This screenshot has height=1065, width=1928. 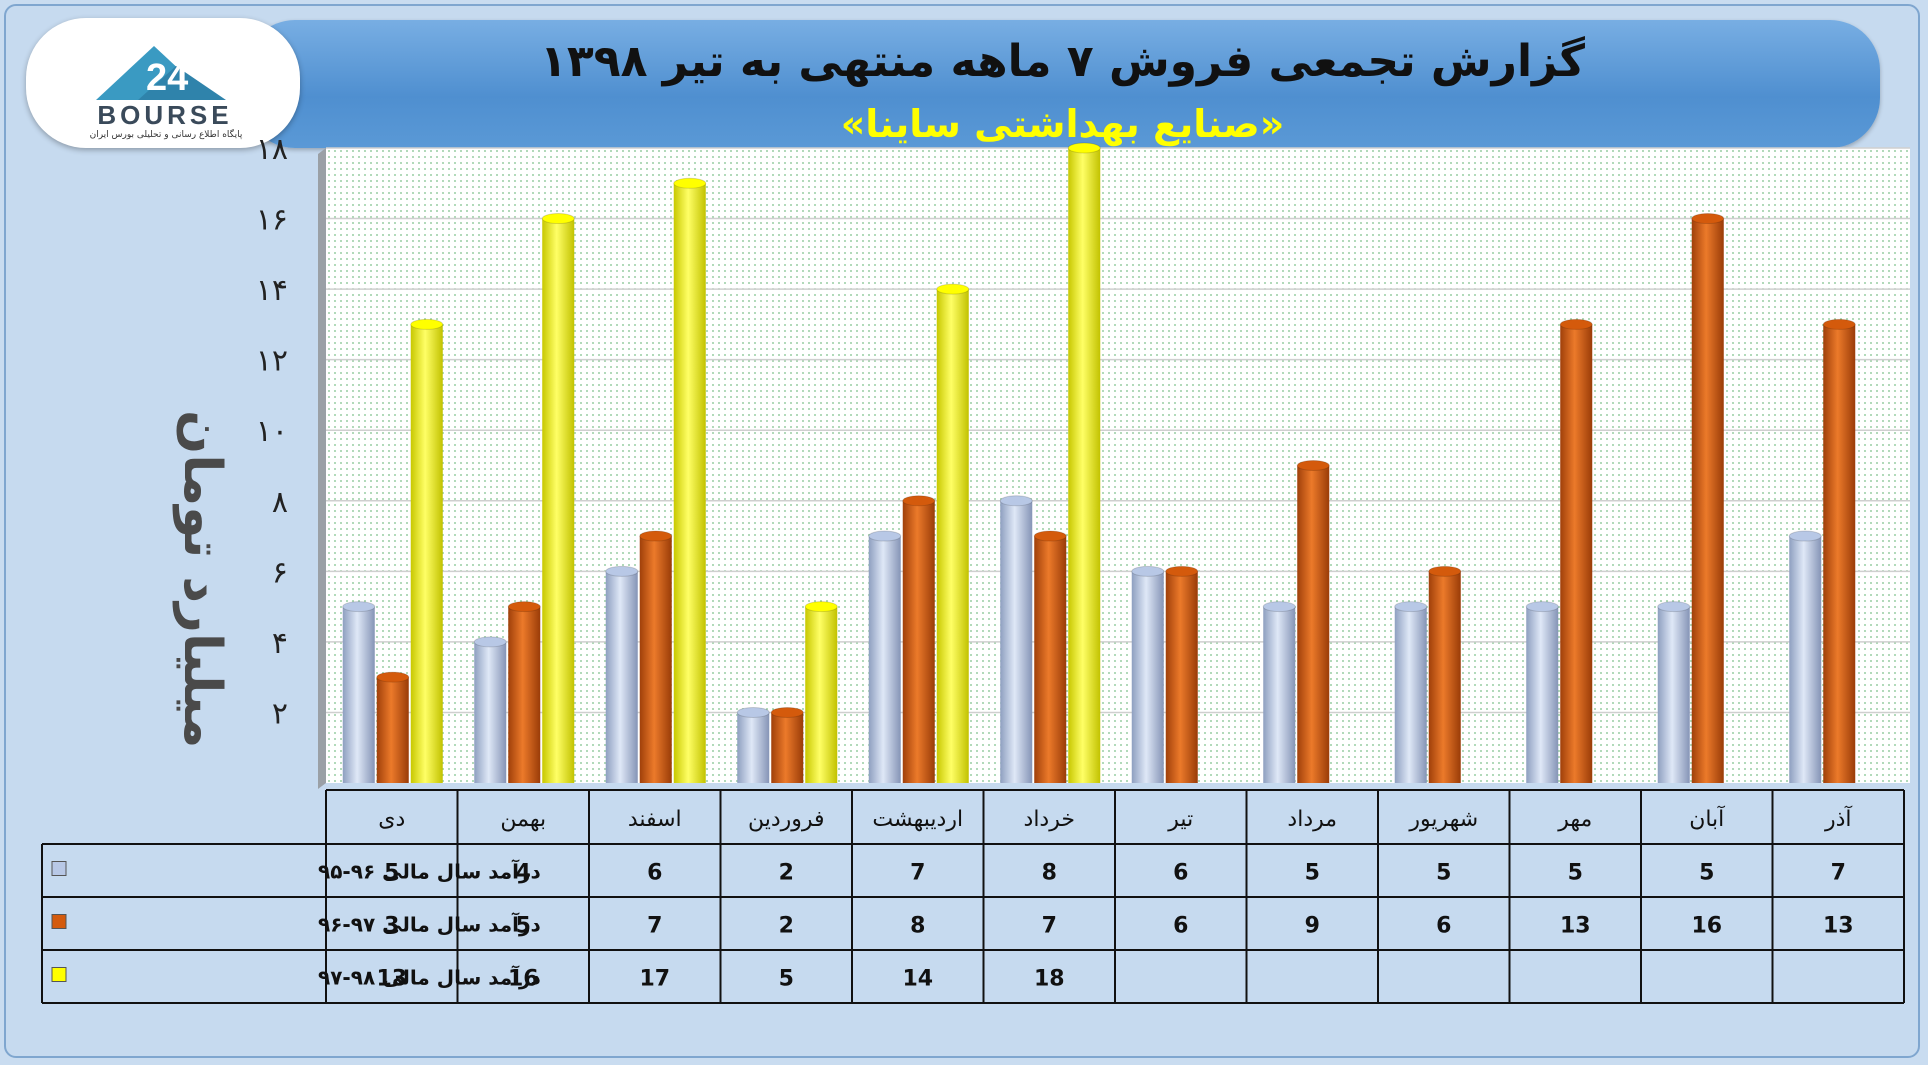 What do you see at coordinates (1180, 873) in the screenshot?
I see `data-table-cell: 6` at bounding box center [1180, 873].